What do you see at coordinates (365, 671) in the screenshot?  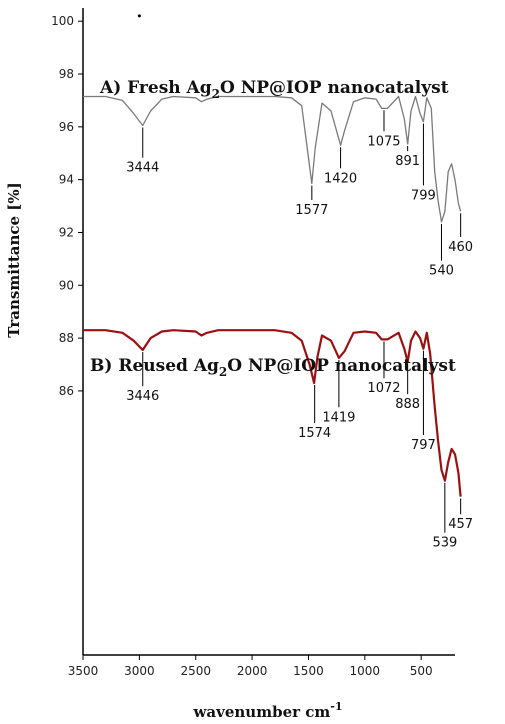 I see `x-tick-label: 1000` at bounding box center [365, 671].